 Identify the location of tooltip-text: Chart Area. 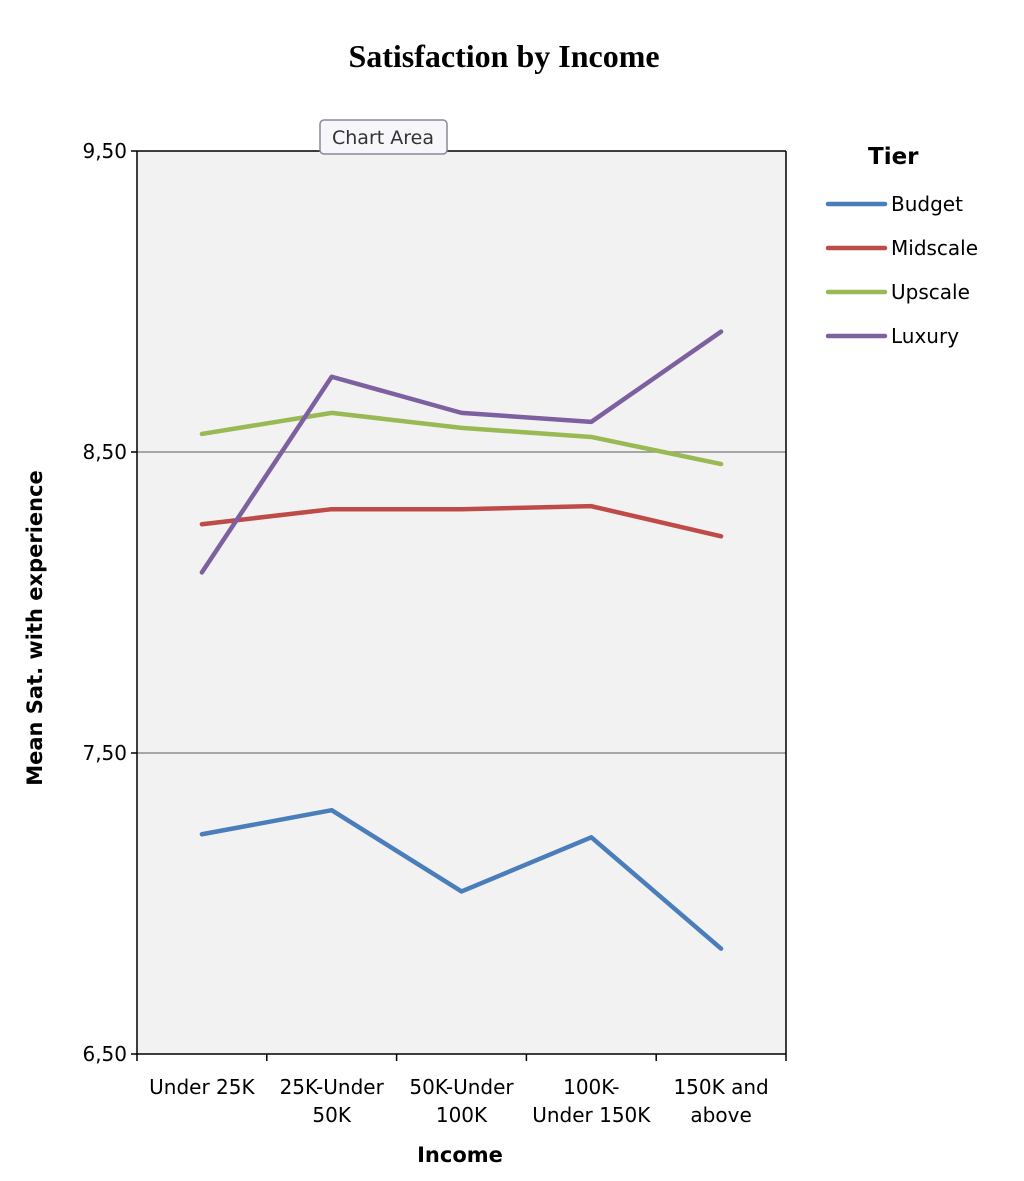
(383, 138).